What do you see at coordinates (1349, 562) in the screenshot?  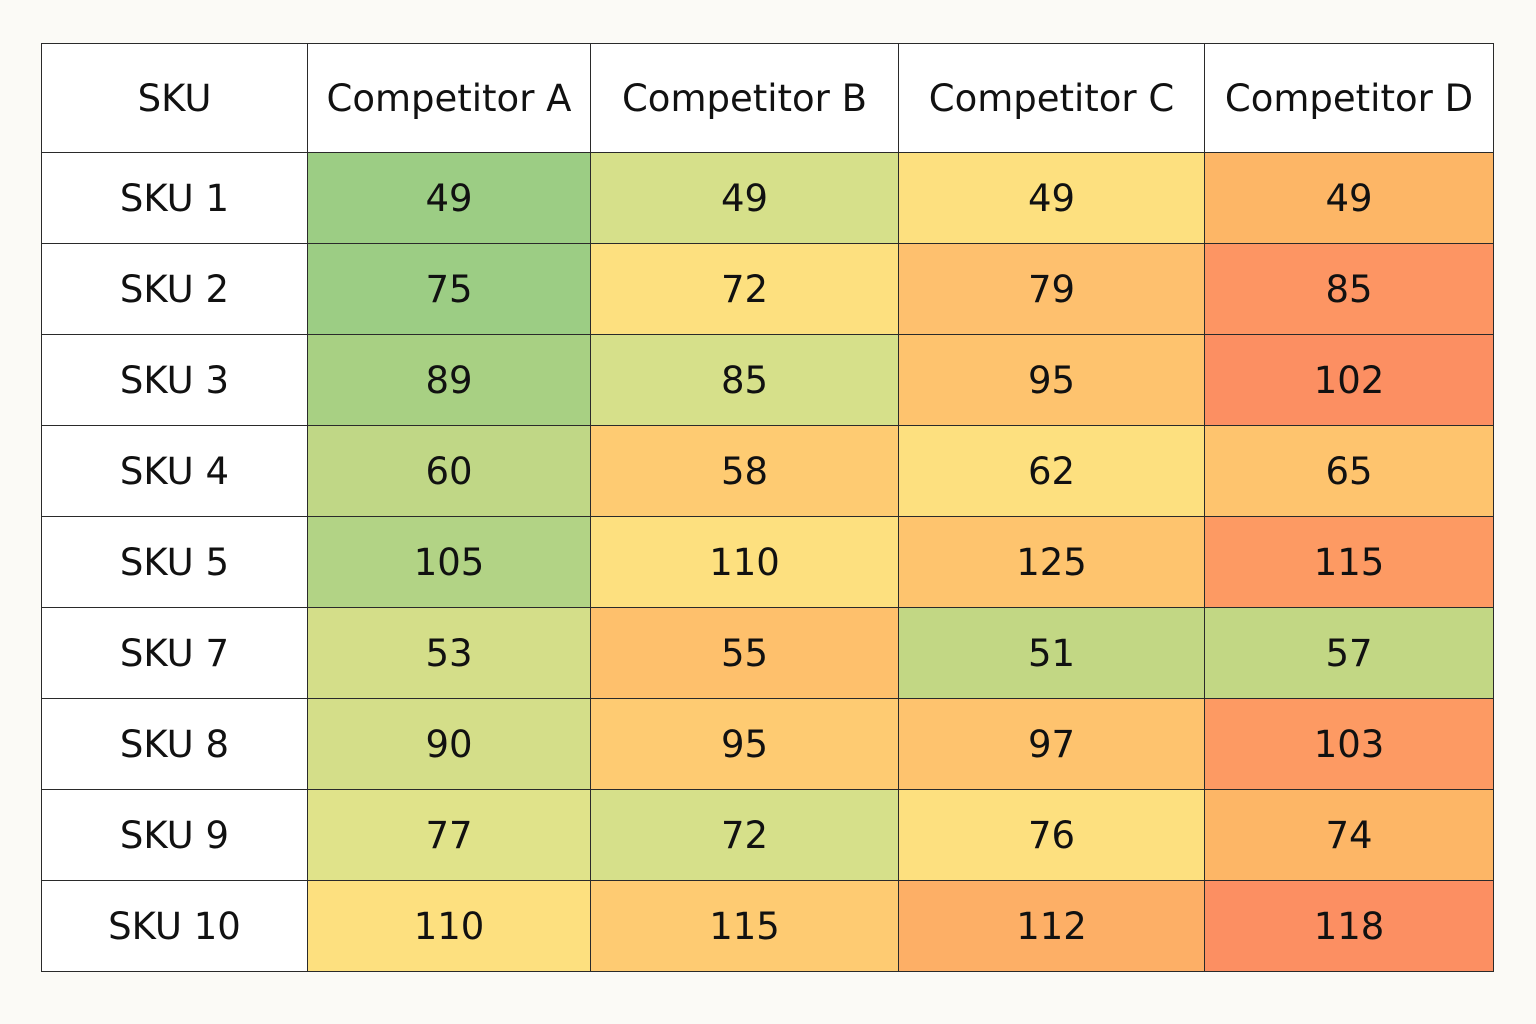 I see `heatmap-cell-competitor-d: 115` at bounding box center [1349, 562].